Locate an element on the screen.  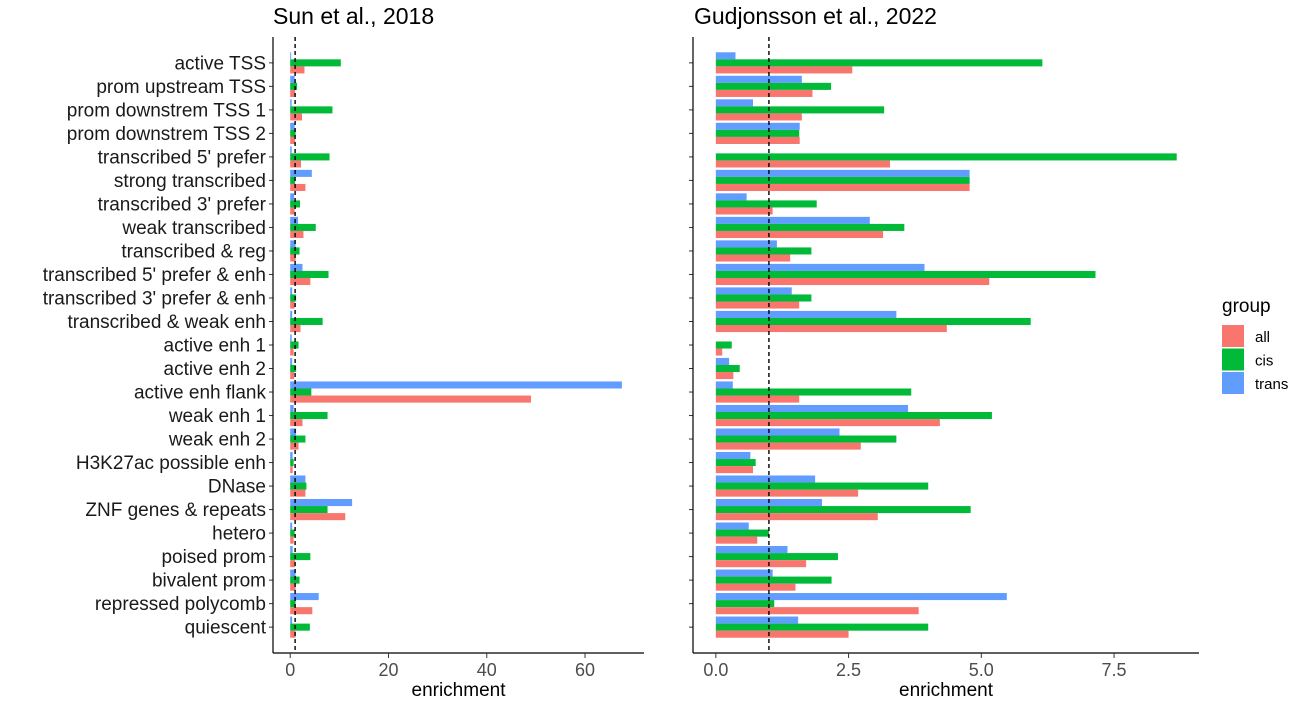
category-label: quiescent is located at coordinates (226, 628).